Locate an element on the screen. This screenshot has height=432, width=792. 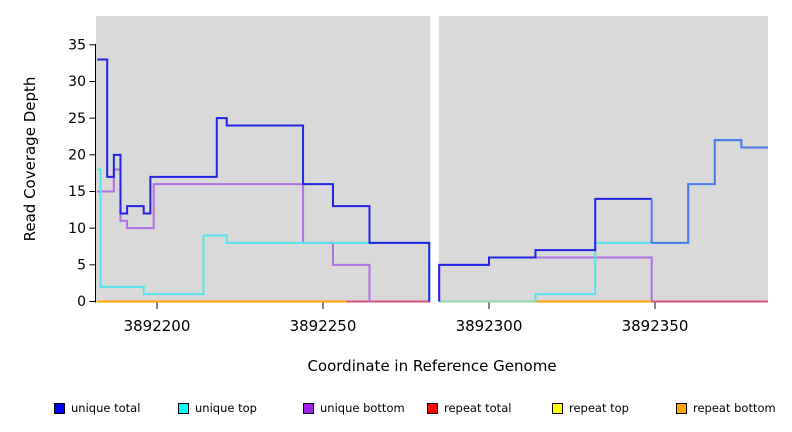
series-unique-bottom-line is located at coordinates (234, 235).